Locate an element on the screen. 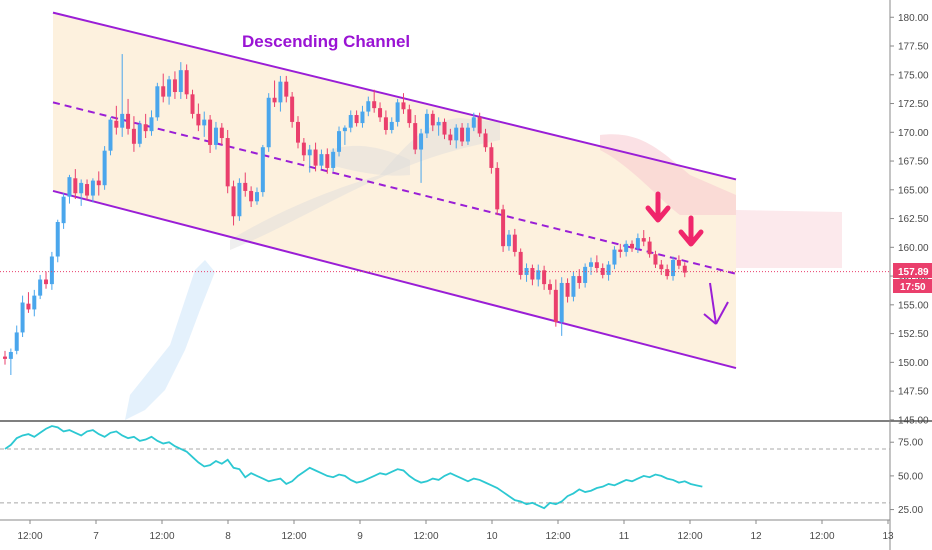  price-tick-label: 175.00 is located at coordinates (913, 75).